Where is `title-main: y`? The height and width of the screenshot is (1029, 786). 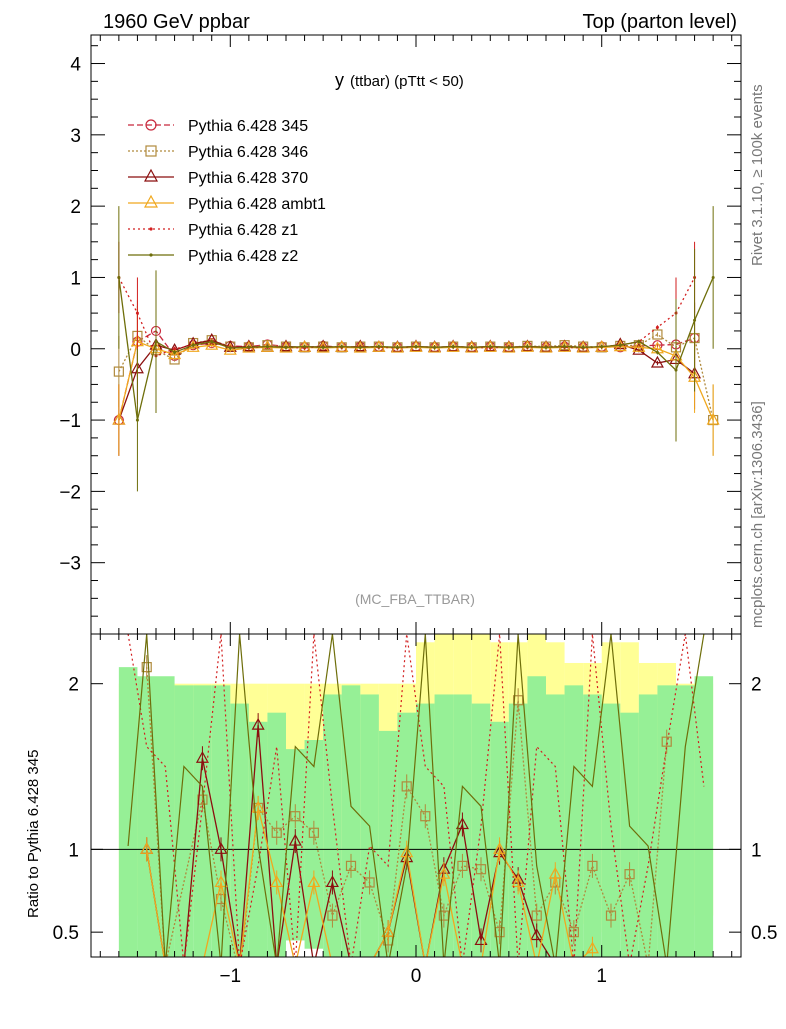 title-main: y is located at coordinates (339, 80).